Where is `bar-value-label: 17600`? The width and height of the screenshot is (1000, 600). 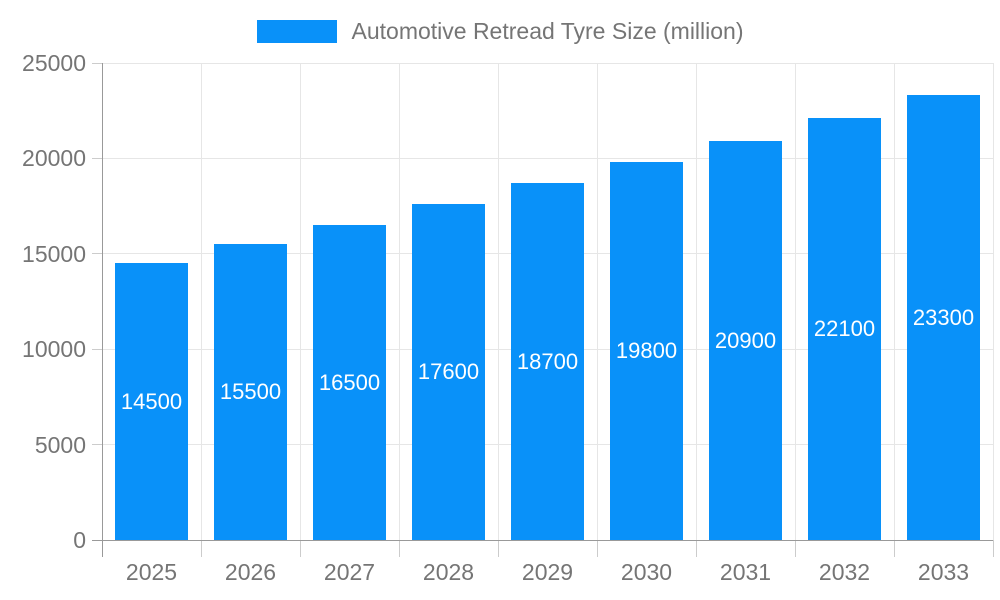
bar-value-label: 17600 is located at coordinates (448, 372).